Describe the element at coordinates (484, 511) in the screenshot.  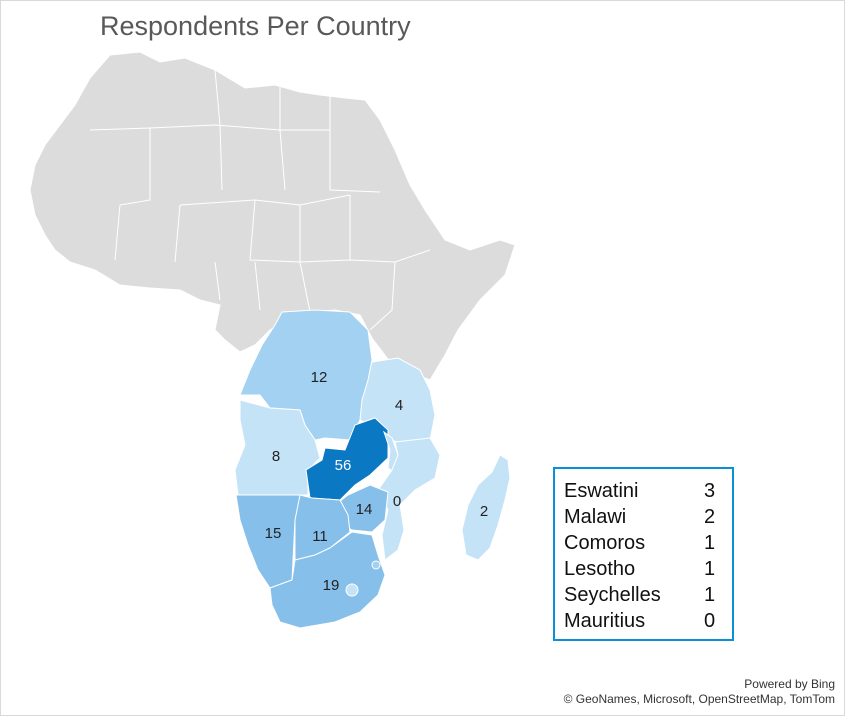
I see `map-label-madagascar: 2` at that location.